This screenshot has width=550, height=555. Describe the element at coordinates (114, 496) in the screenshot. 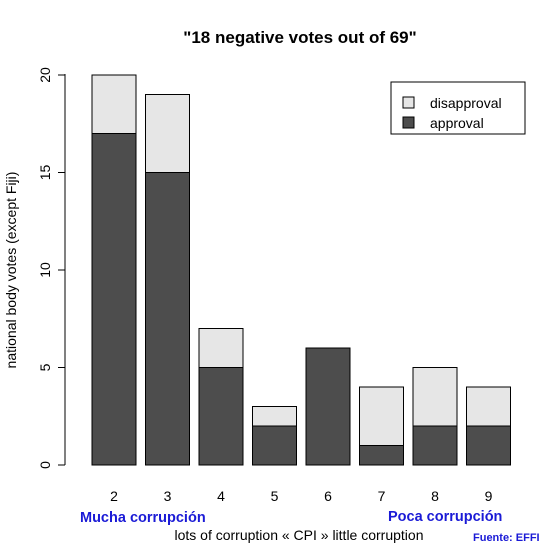

I see `x-tick-label-2: 2` at that location.